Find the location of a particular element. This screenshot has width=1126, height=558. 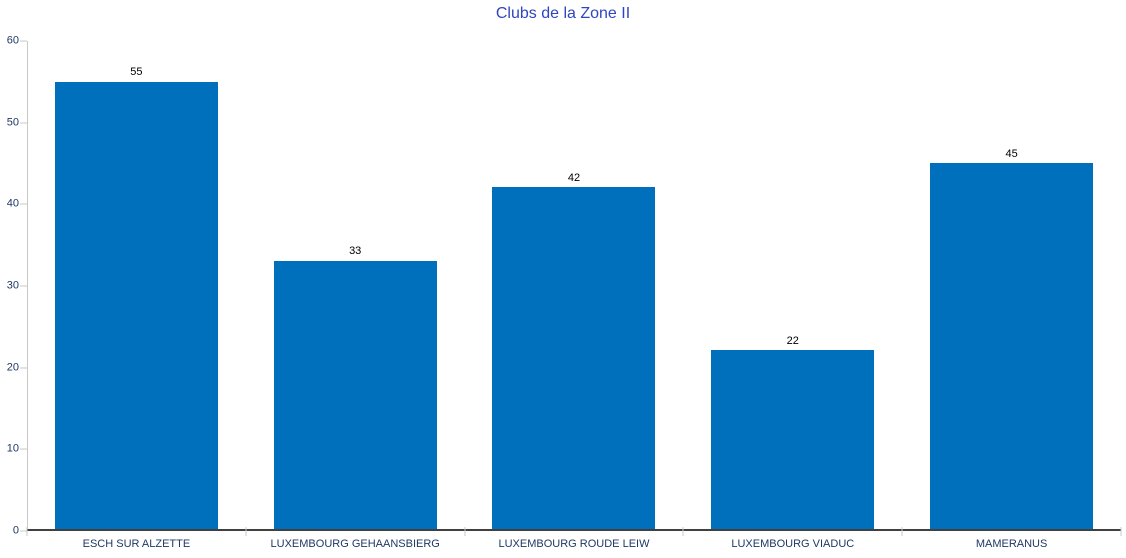

chart-title: Clubs de la Zone II is located at coordinates (563, 13).